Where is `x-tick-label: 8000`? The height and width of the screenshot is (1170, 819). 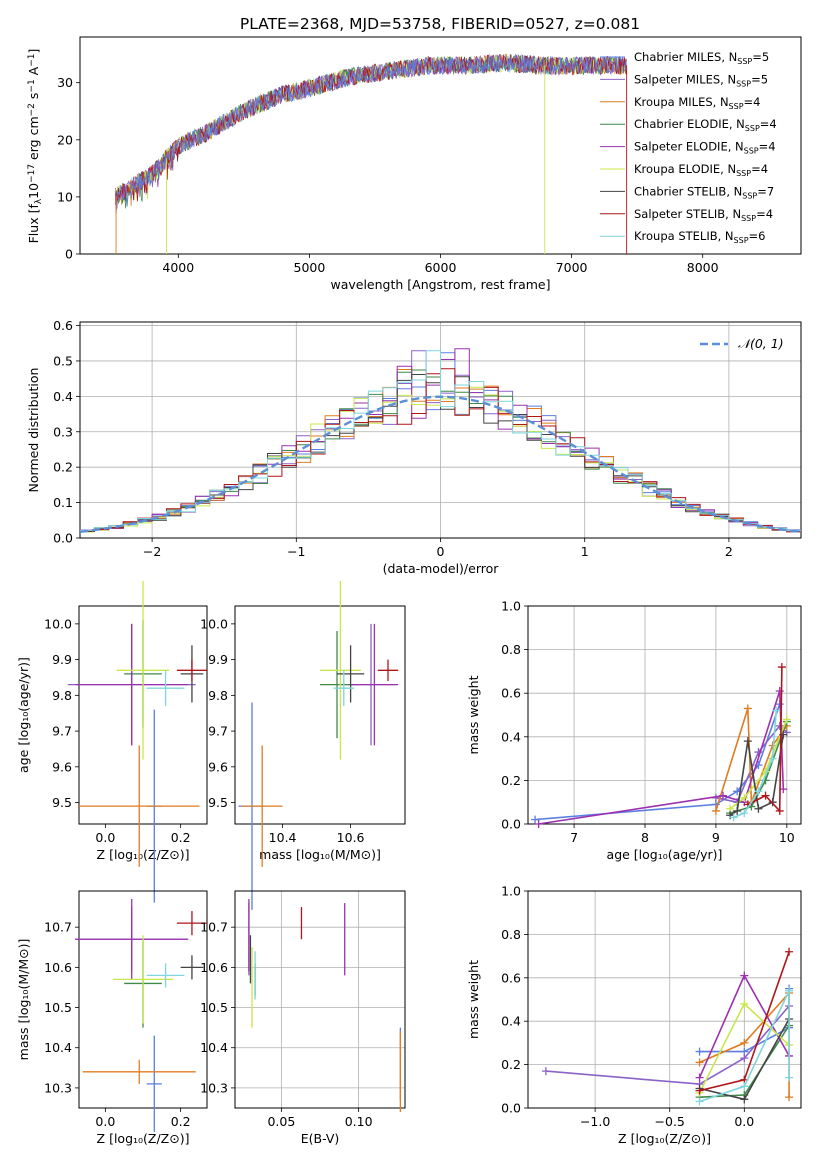
x-tick-label: 8000 is located at coordinates (703, 267).